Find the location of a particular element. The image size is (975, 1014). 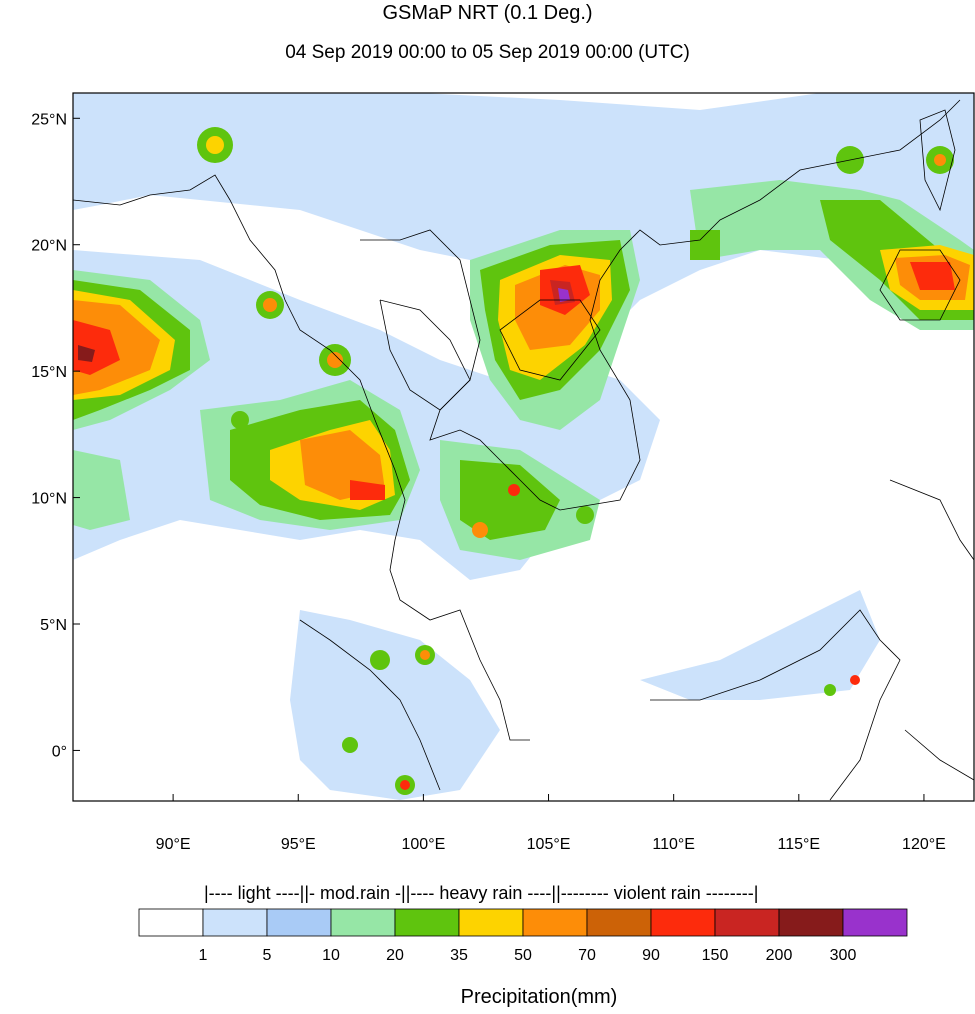

lat-tick-label: 15°N is located at coordinates (49, 372).